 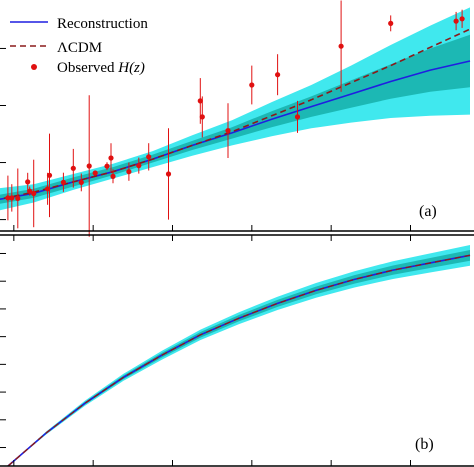 What do you see at coordinates (131, 68) in the screenshot?
I see `legend-observed-symbol: H(z)` at bounding box center [131, 68].